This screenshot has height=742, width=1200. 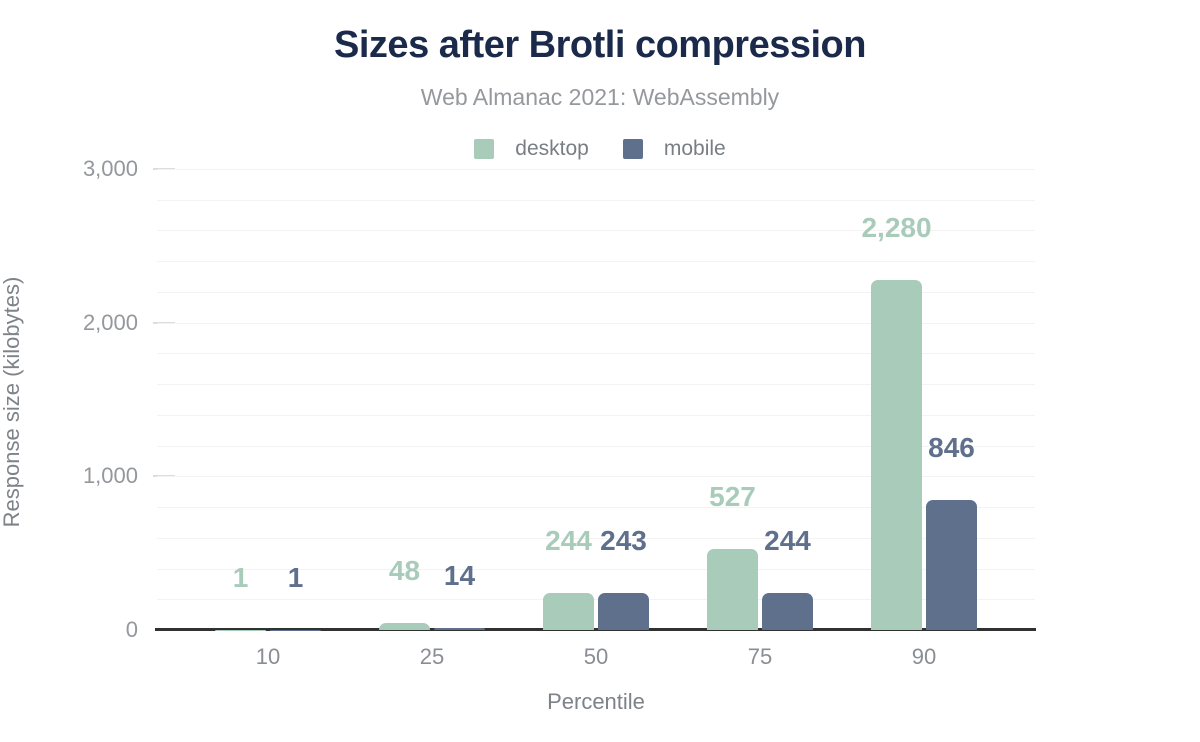 I want to click on bar-mobile-p90, so click(x=951, y=565).